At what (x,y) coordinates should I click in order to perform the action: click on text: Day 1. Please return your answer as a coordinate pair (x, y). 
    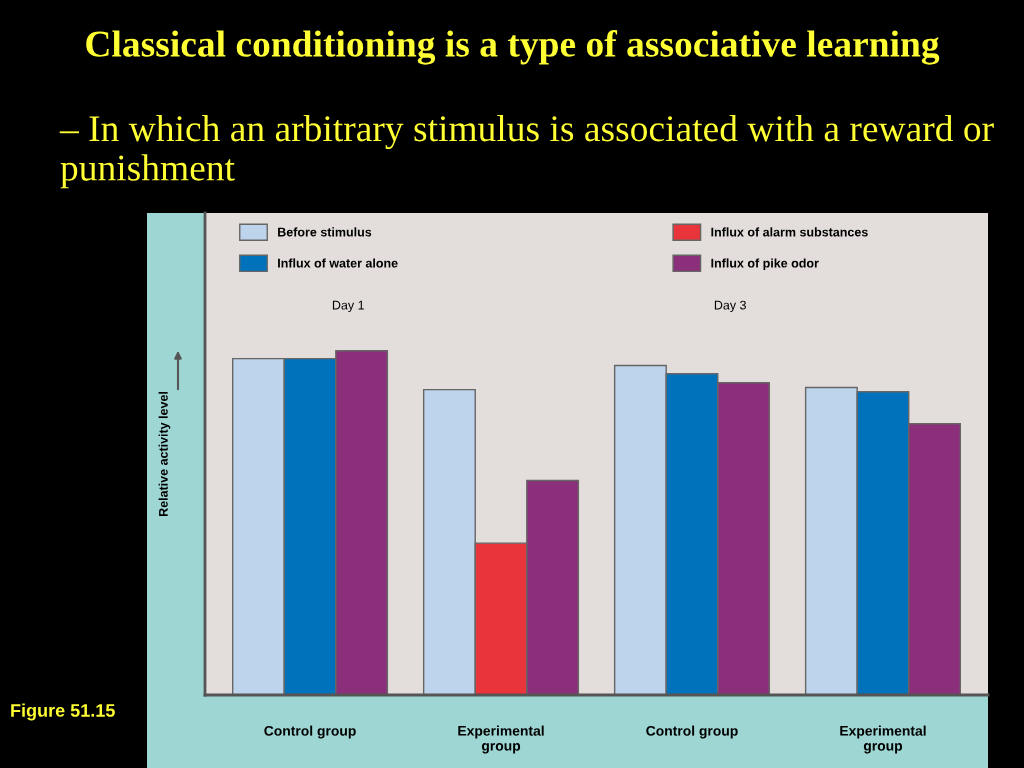
    Looking at the image, I should click on (348, 306).